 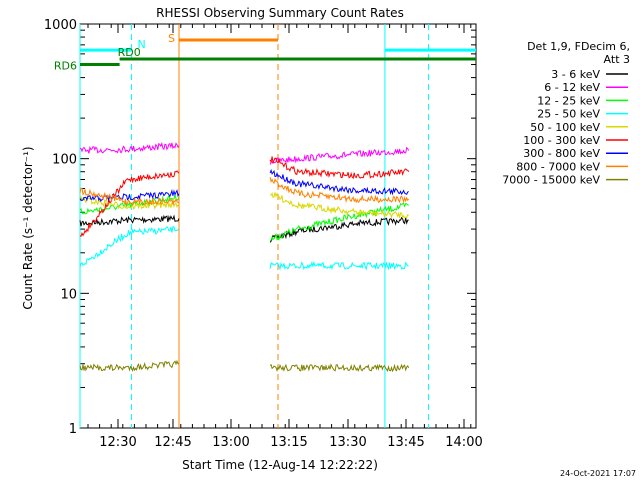 I want to click on bar-label-rd6: RD6, so click(x=65, y=66).